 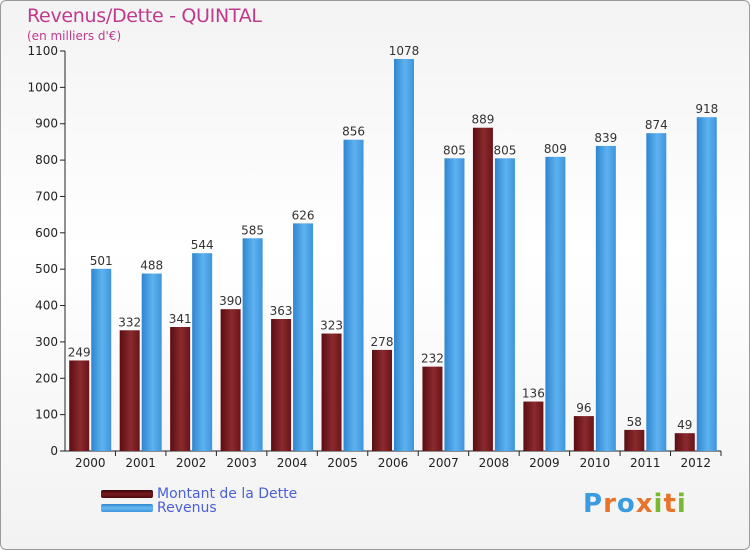 I want to click on logo-letter: P, so click(x=593, y=504).